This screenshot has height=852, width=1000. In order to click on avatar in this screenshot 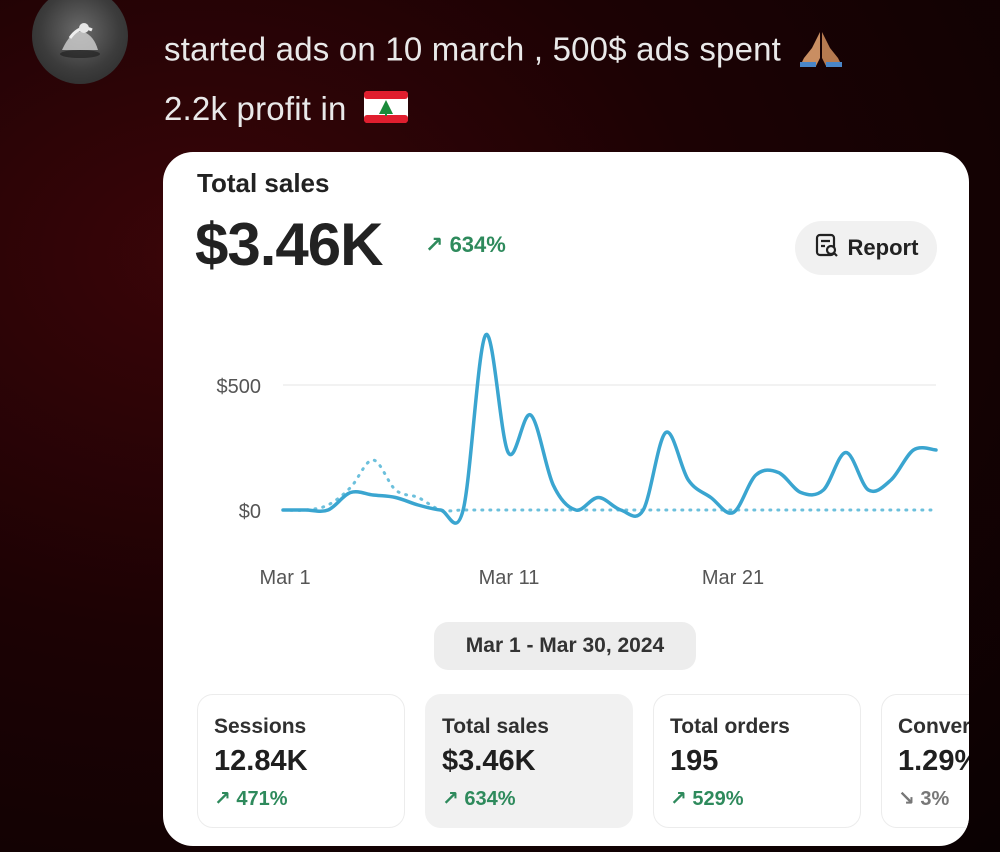, I will do `click(80, 42)`.